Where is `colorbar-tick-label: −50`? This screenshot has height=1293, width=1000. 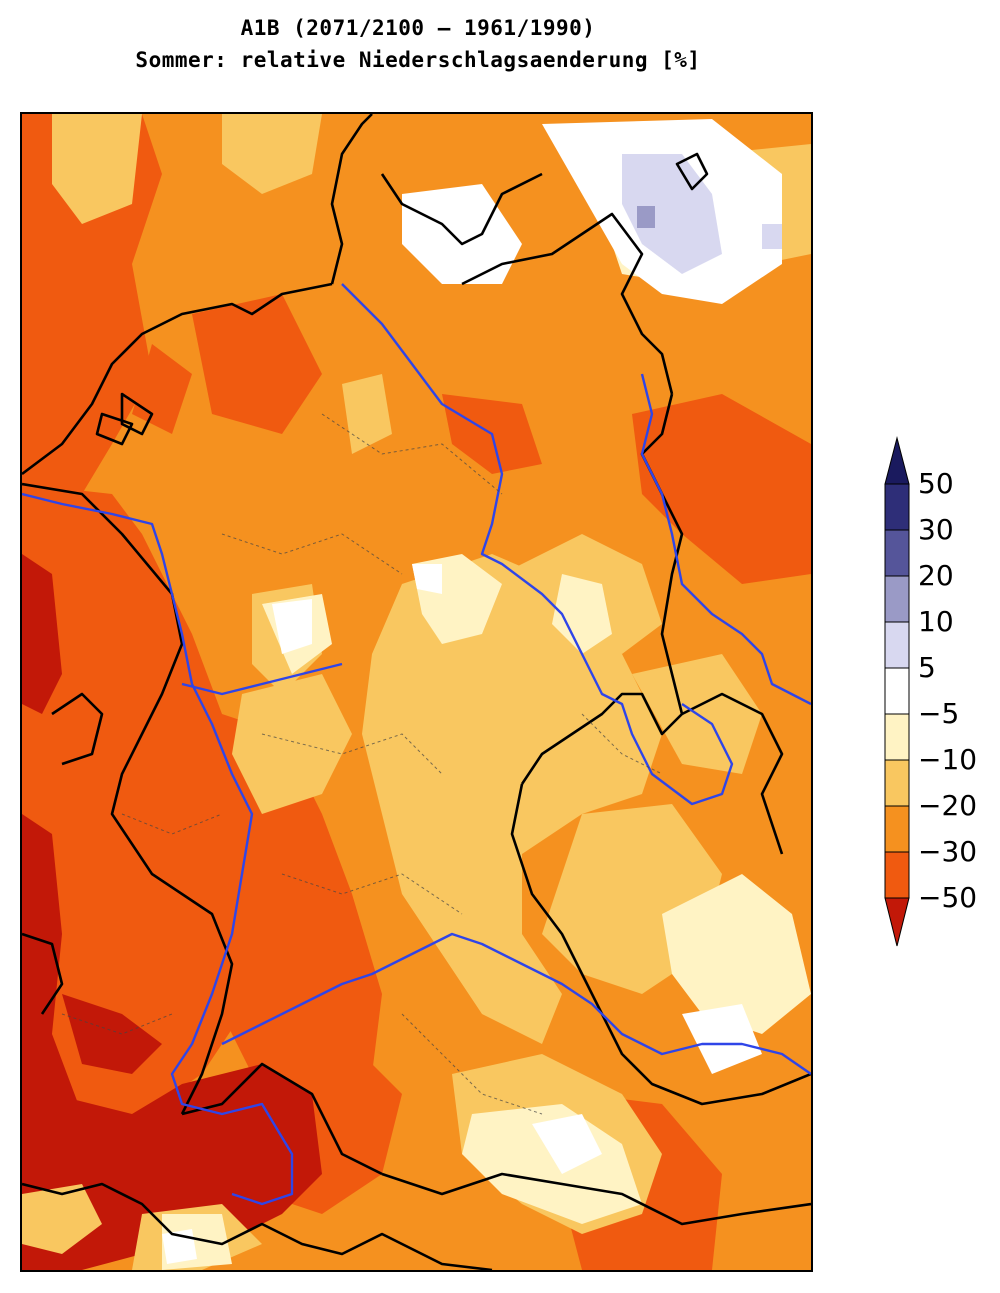
colorbar-tick-label: −50 is located at coordinates (948, 897).